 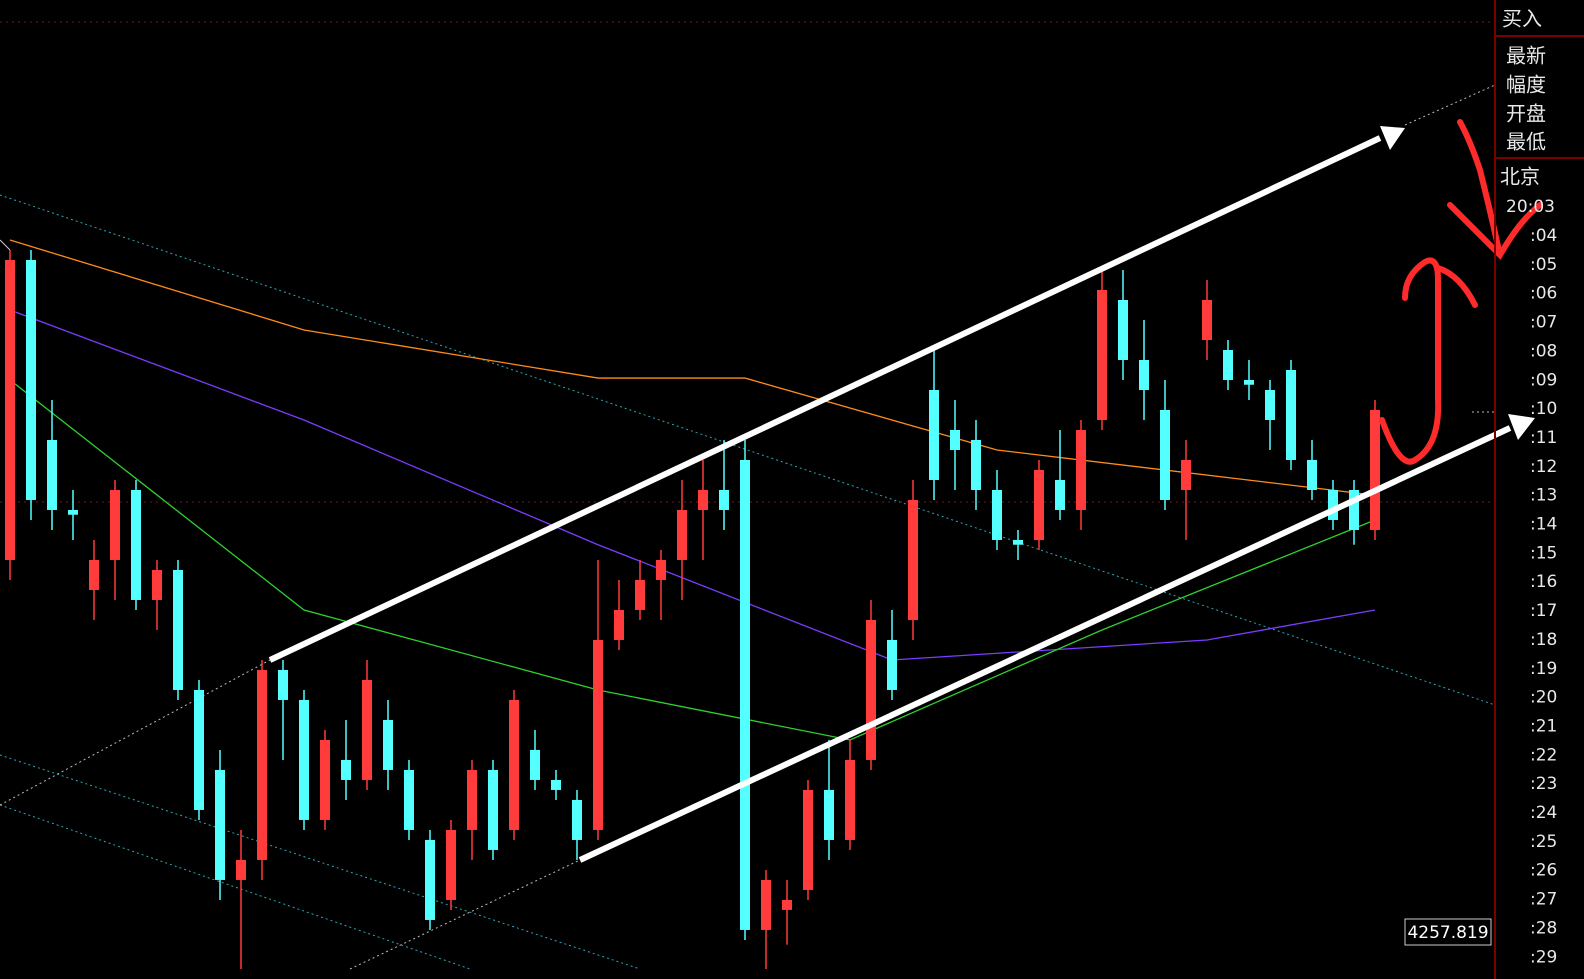 What do you see at coordinates (1543, 265) in the screenshot?
I see `minute-label: :05` at bounding box center [1543, 265].